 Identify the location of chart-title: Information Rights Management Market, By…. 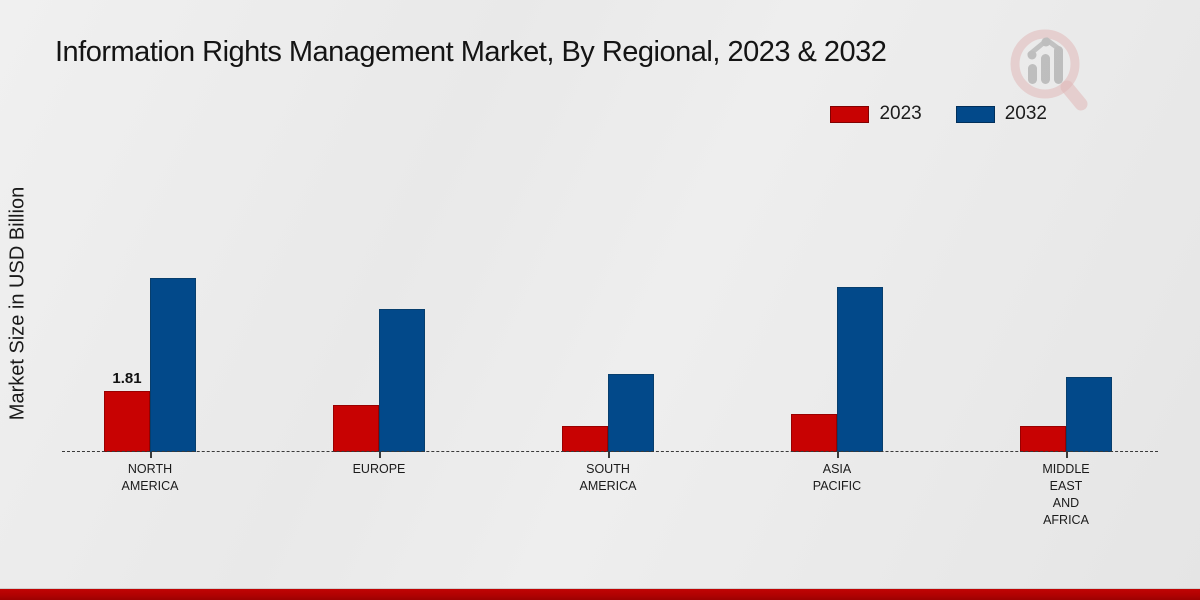
(471, 52).